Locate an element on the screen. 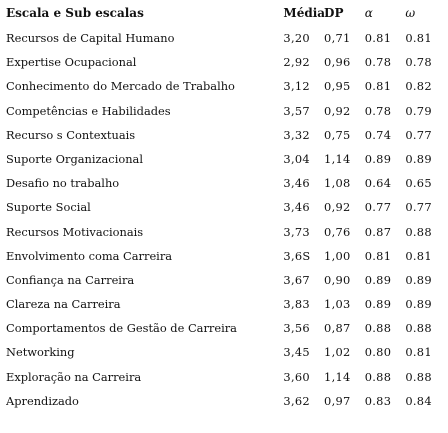  table-row: Aprendizado 3,62 0,97 0.83 0.84 is located at coordinates (226, 405).